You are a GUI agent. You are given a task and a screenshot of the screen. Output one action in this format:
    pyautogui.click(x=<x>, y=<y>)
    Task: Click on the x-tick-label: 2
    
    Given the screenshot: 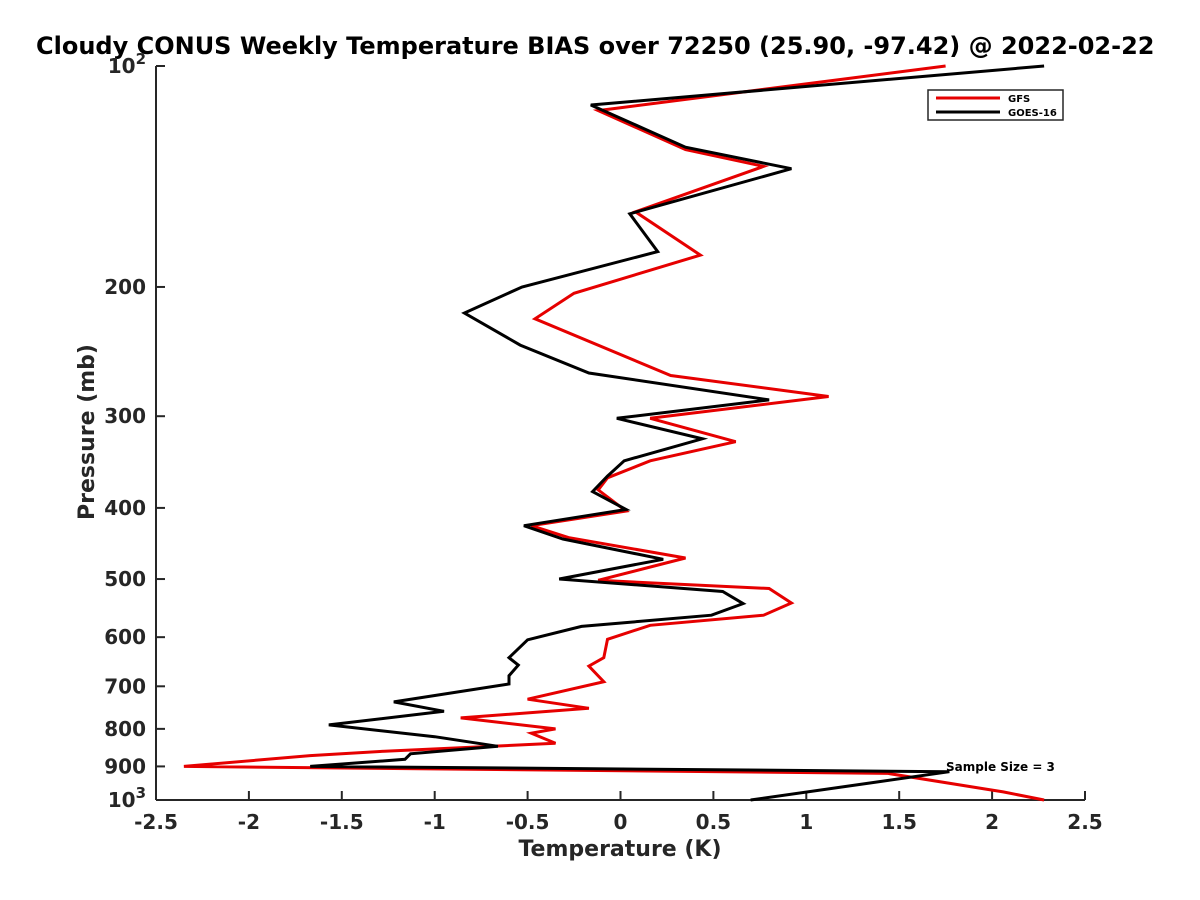 What is the action you would take?
    pyautogui.click(x=992, y=822)
    